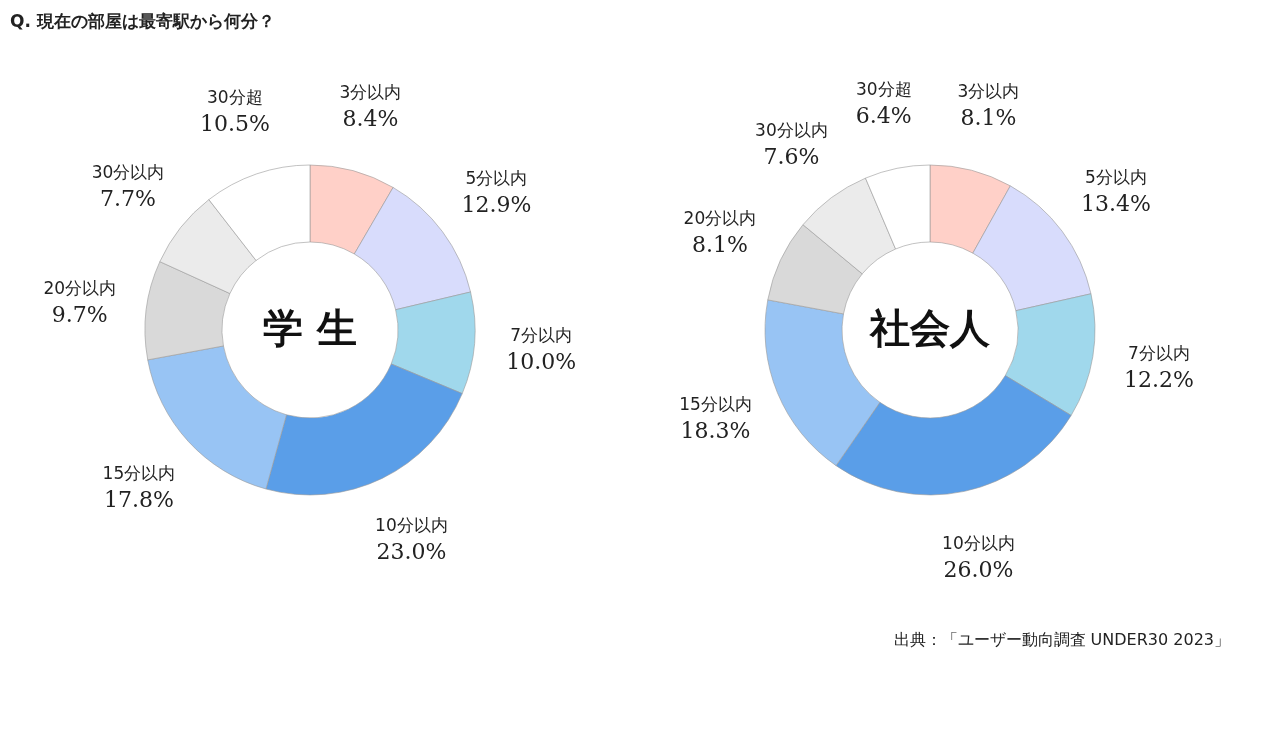 This screenshot has width=1280, height=740. What do you see at coordinates (883, 115) in the screenshot?
I see `data-label: 6.4%` at bounding box center [883, 115].